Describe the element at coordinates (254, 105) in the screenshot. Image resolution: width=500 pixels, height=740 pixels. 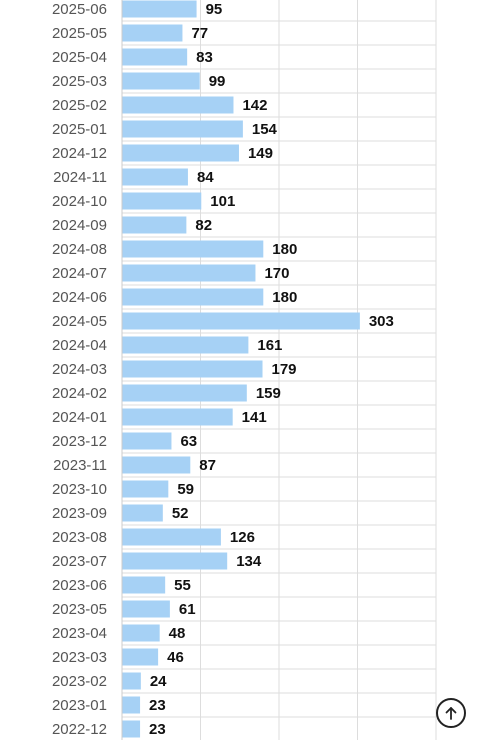
I see `value-label: 142` at that location.